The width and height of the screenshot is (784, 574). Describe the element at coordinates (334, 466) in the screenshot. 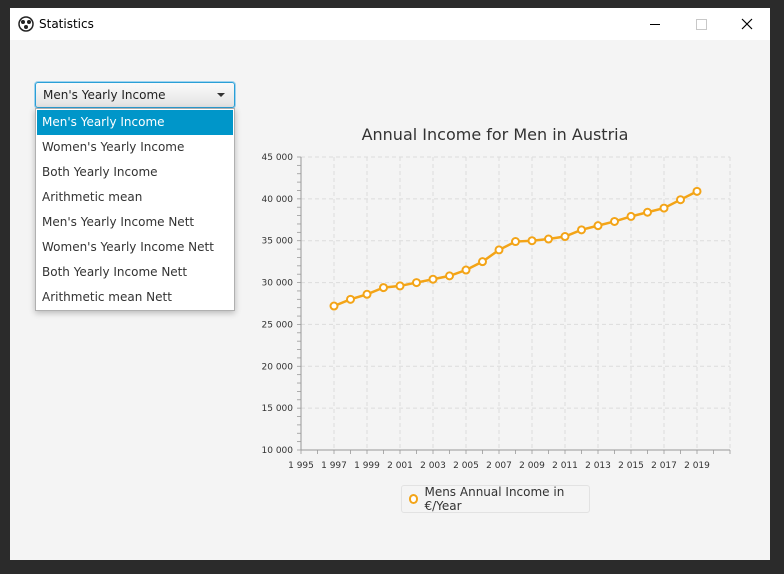

I see `x-tick-label: 1 997` at that location.